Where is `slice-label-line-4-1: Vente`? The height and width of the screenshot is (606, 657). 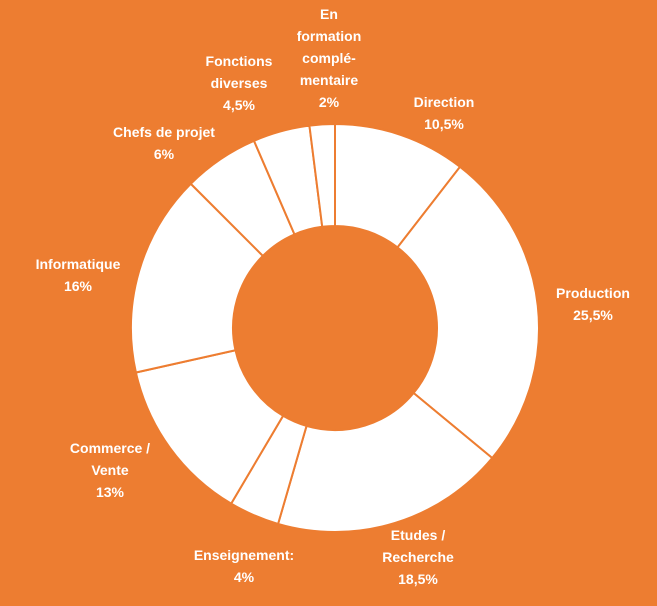 slice-label-line-4-1: Vente is located at coordinates (110, 470).